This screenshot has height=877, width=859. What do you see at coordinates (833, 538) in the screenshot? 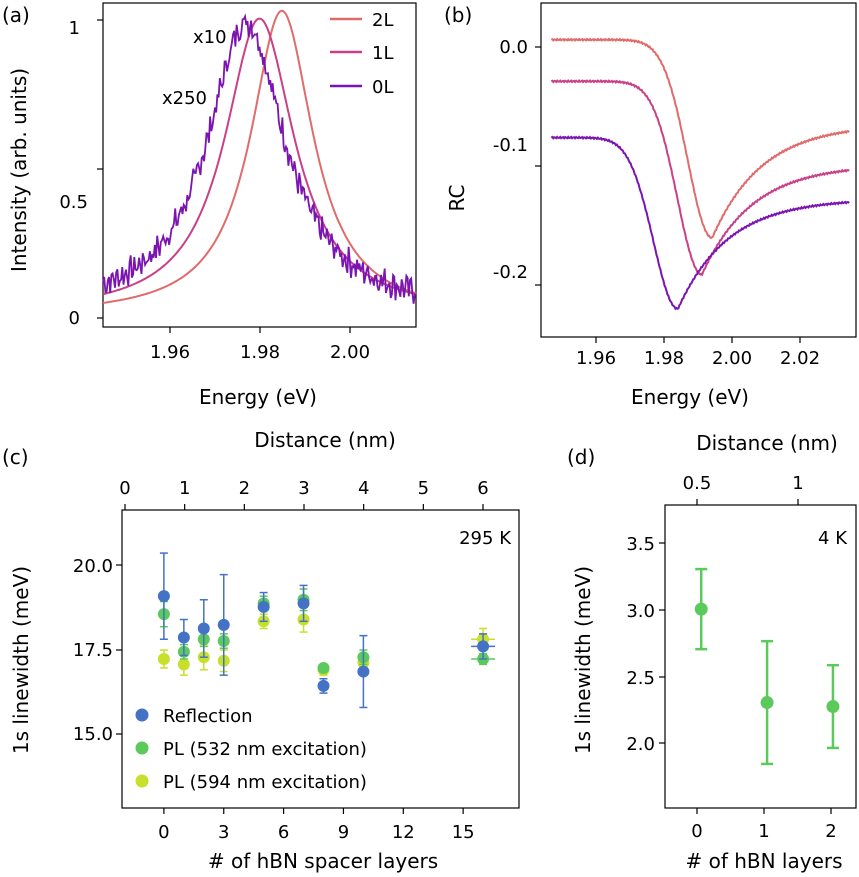
I see `annotation-4k: 4 K` at bounding box center [833, 538].